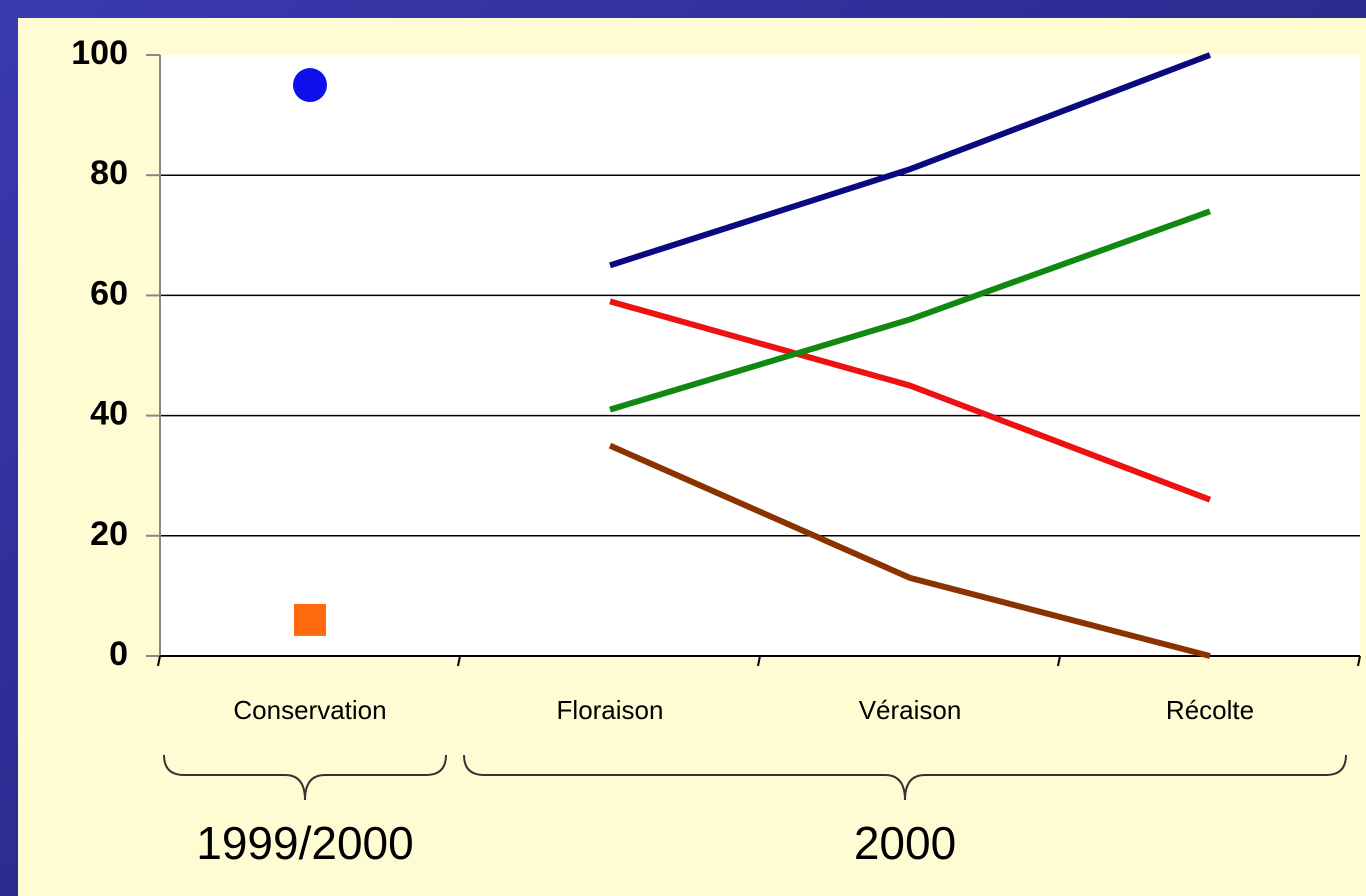  Describe the element at coordinates (99, 53) in the screenshot. I see `y-tick-label: 100` at that location.